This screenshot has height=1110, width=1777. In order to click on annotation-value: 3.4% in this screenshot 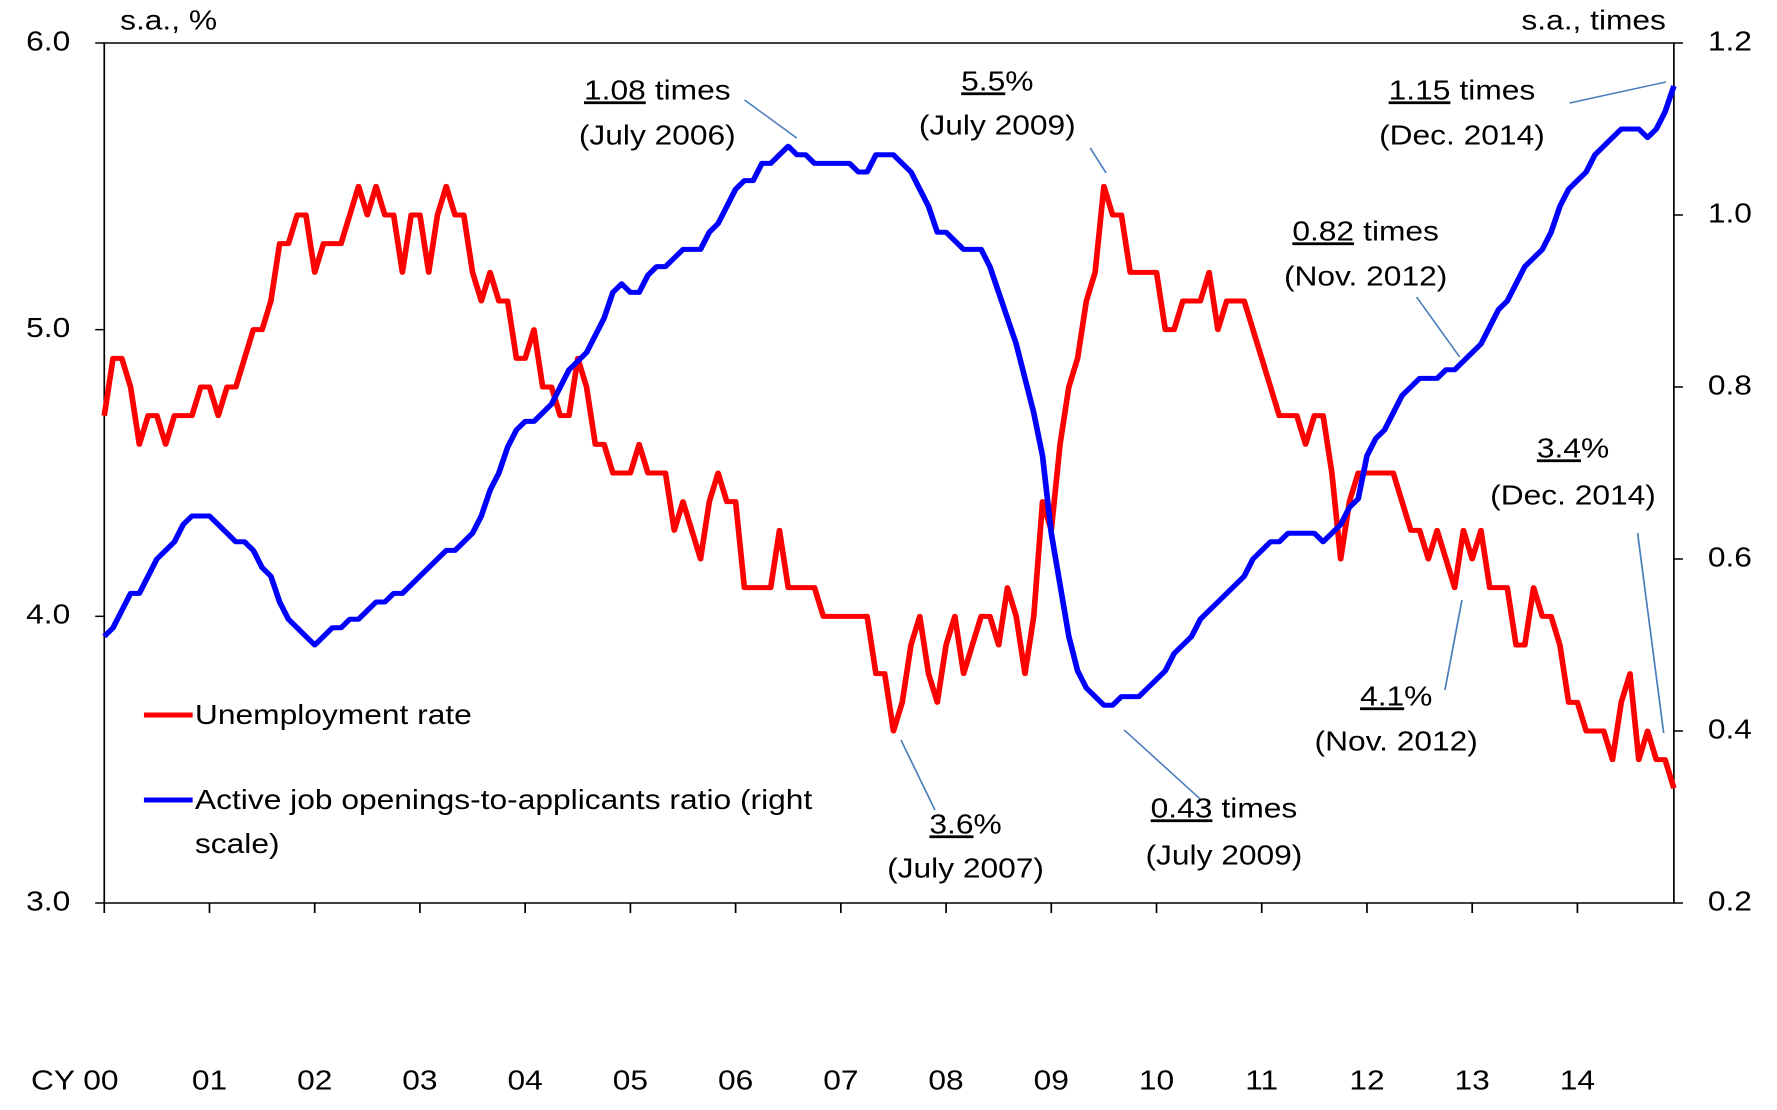, I will do `click(1573, 448)`.